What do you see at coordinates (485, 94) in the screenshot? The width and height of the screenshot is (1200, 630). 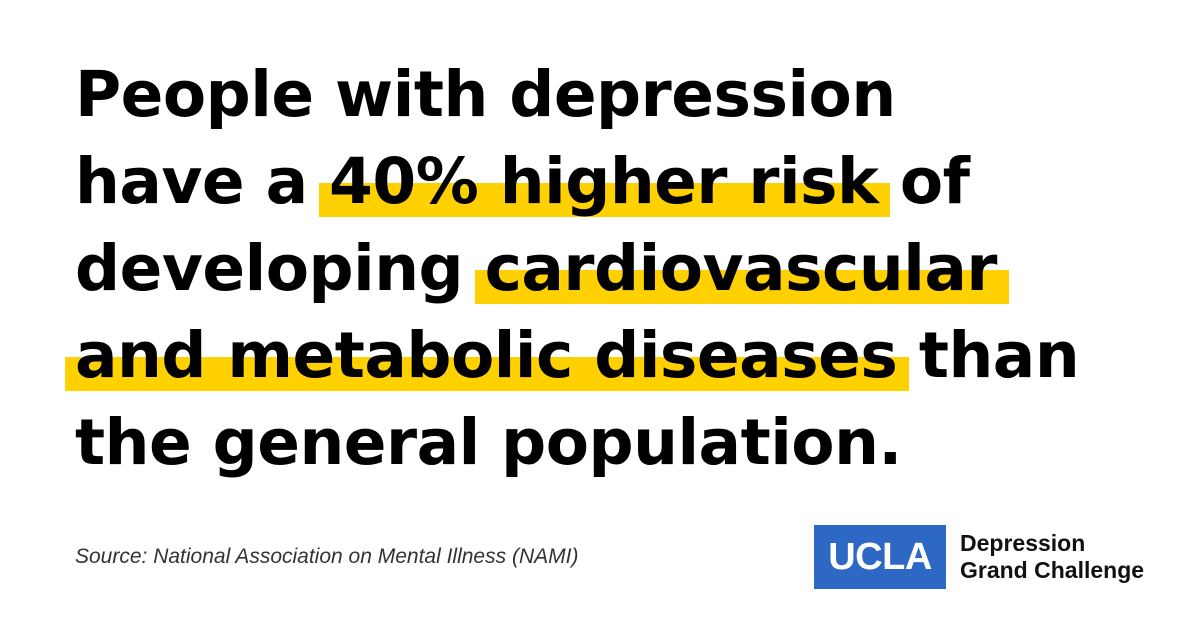 I see `headline-text: People with depression` at bounding box center [485, 94].